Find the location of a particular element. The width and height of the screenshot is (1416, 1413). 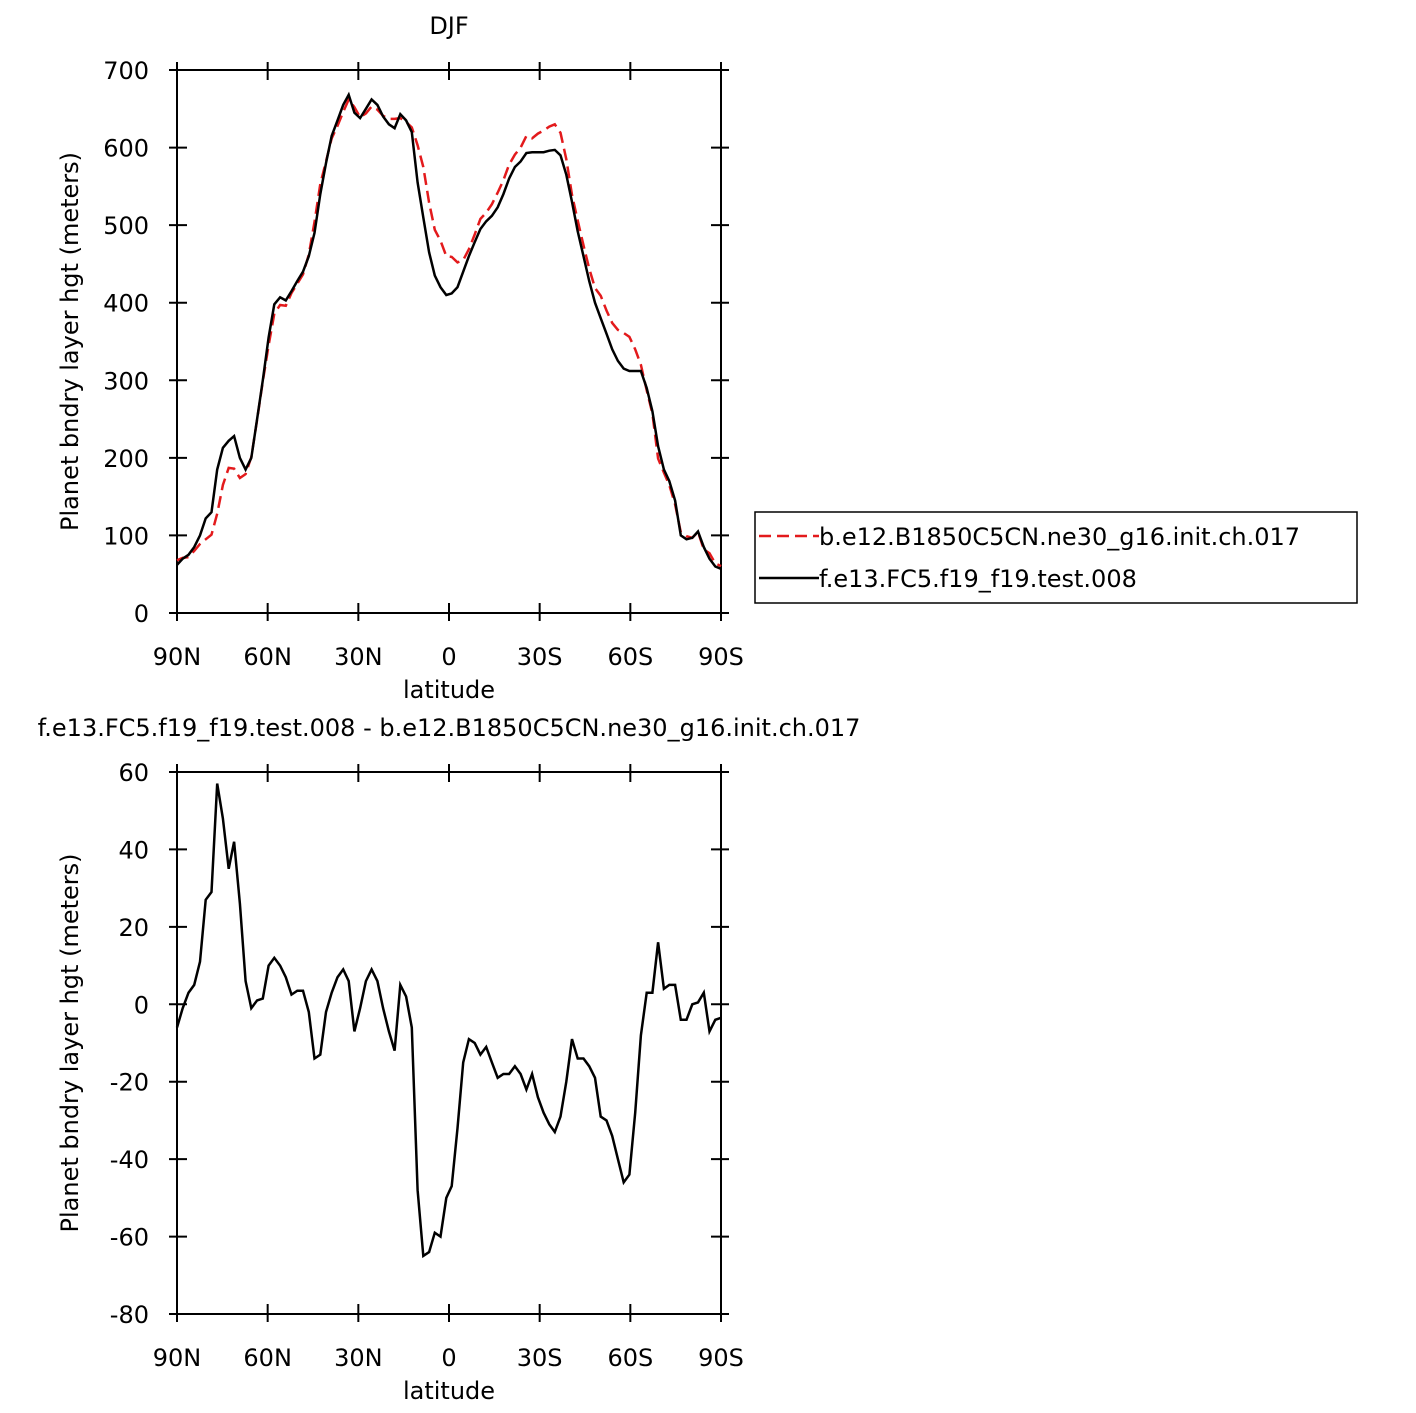

y-tick-label: 300 is located at coordinates (126, 381).